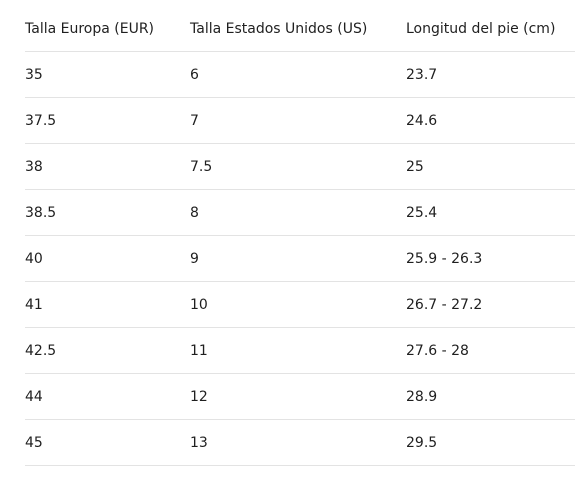  What do you see at coordinates (300, 351) in the screenshot?
I see `table-row: 42.5 11 27.6 - 28` at bounding box center [300, 351].